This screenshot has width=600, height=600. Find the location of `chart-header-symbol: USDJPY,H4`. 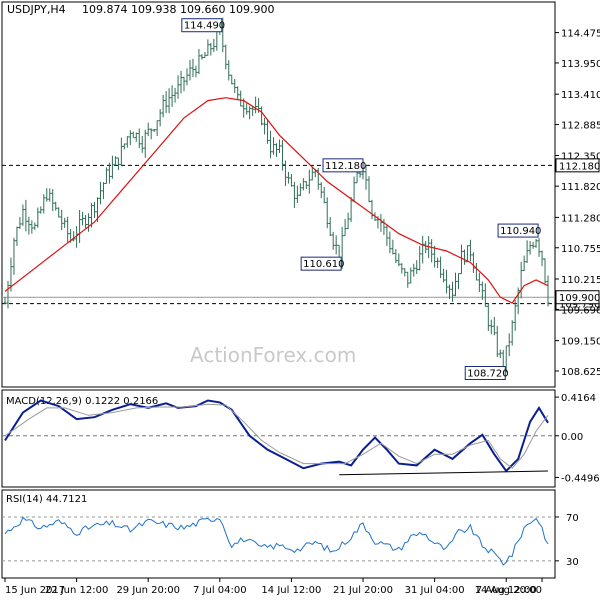

chart-header-symbol: USDJPY,H4 is located at coordinates (36, 9).